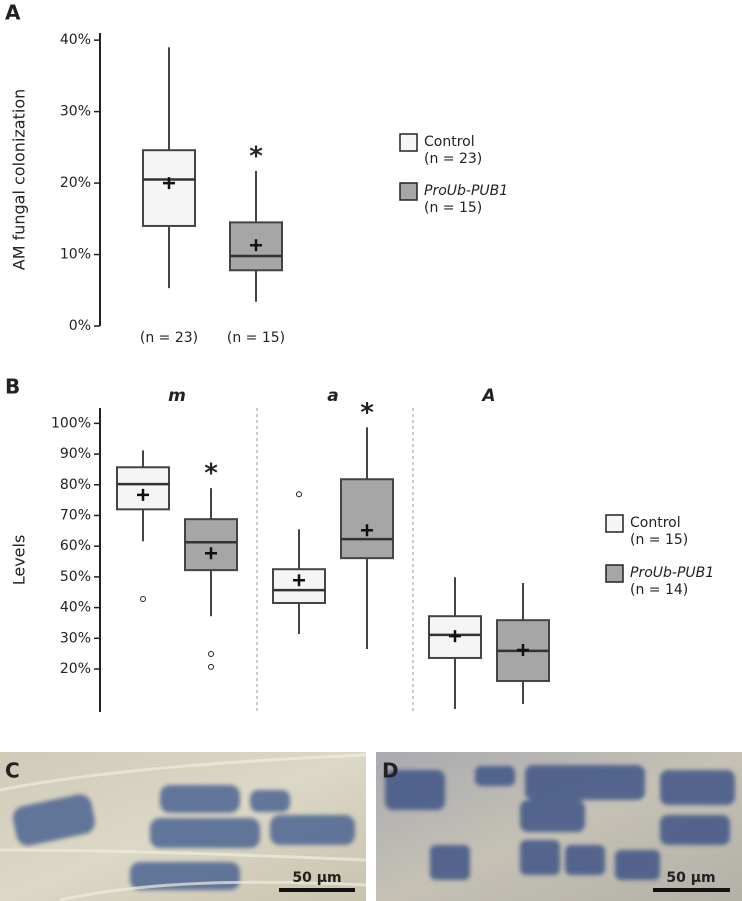  I want to click on panel-label: C, so click(12, 771).